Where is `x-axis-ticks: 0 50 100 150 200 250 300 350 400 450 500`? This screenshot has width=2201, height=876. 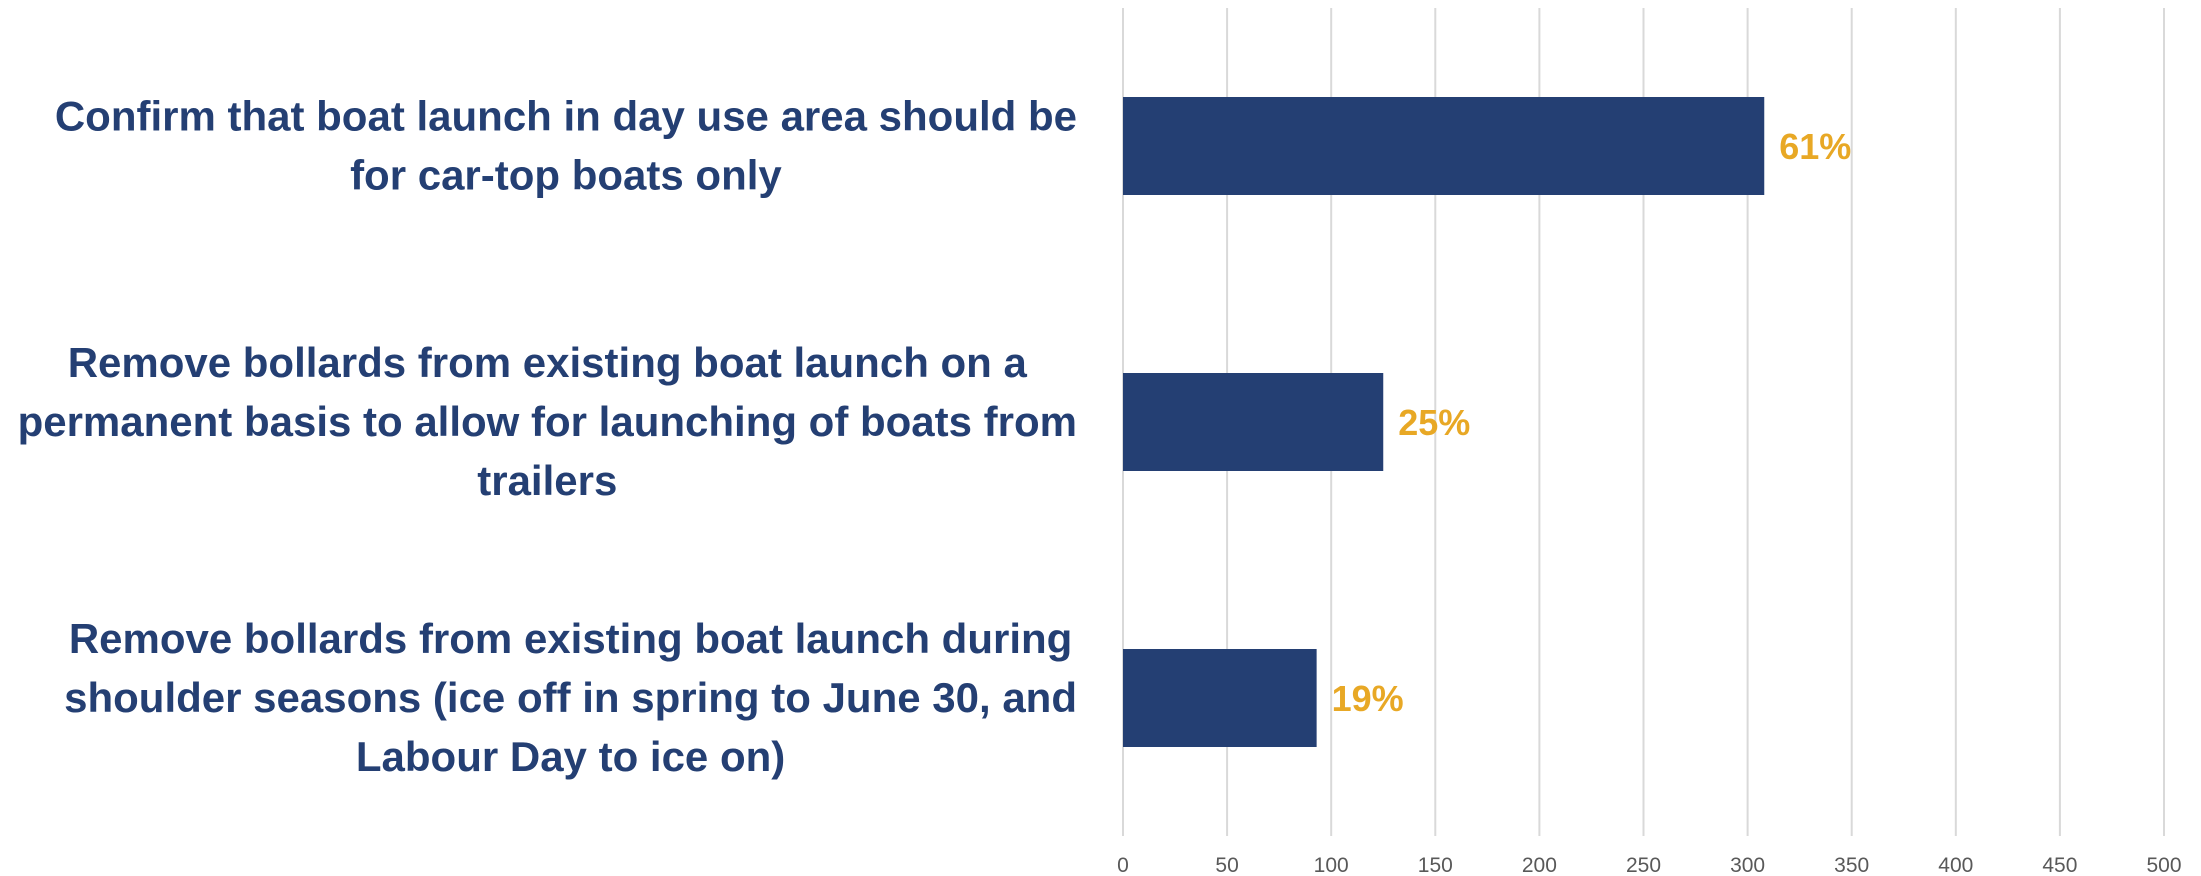
x-axis-ticks: 0 50 100 150 200 250 300 350 400 450 500 is located at coordinates (1649, 865).